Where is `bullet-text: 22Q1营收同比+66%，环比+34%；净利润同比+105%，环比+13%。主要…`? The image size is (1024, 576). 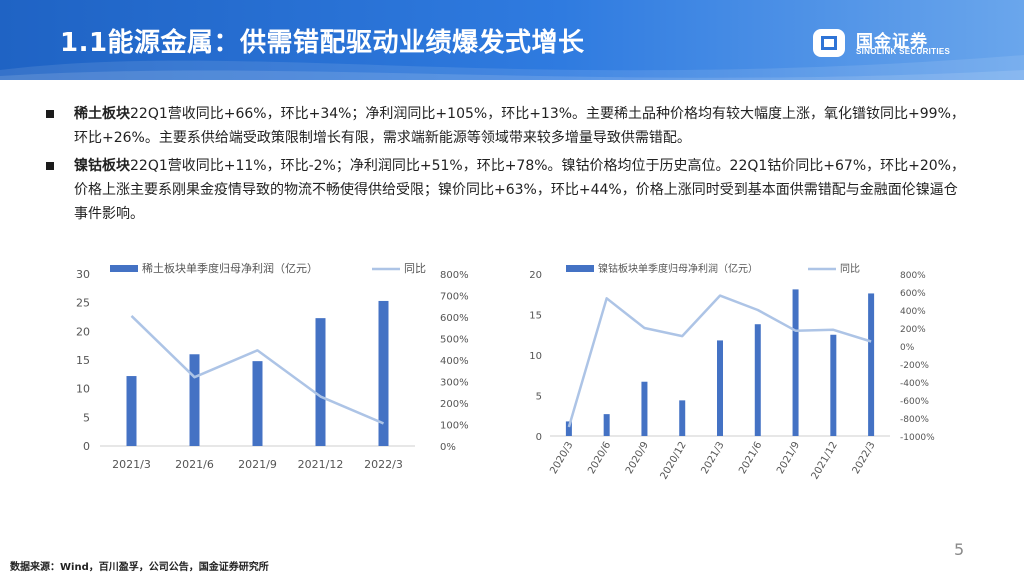 bullet-text: 22Q1营收同比+66%，环比+34%；净利润同比+105%，环比+13%。主要… is located at coordinates (519, 126).